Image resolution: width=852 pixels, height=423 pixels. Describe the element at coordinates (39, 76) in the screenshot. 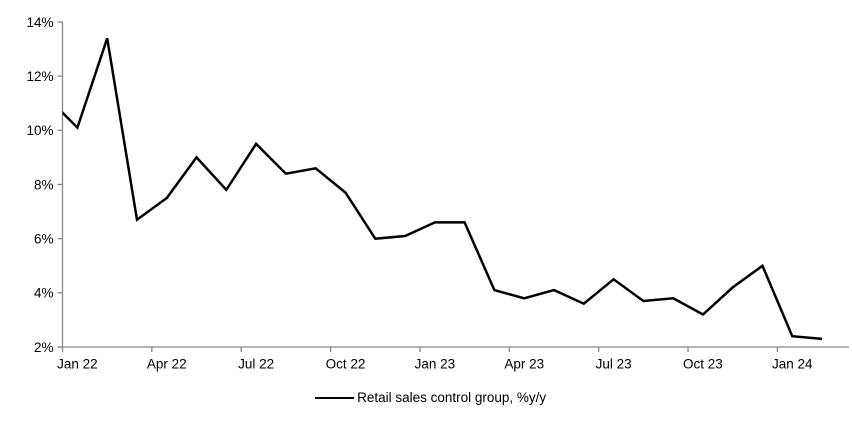

I see `y-tick-label: 12%` at that location.